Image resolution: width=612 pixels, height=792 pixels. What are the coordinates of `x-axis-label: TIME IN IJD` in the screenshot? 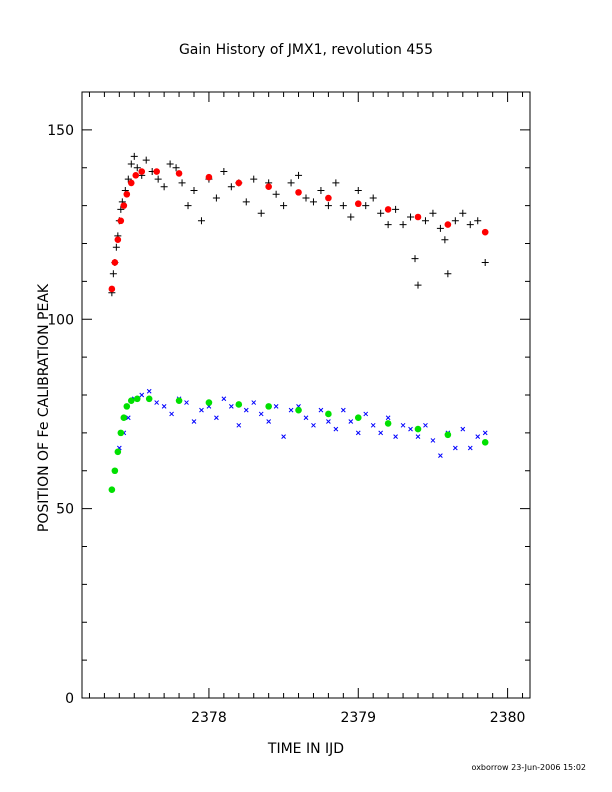 It's located at (305, 749).